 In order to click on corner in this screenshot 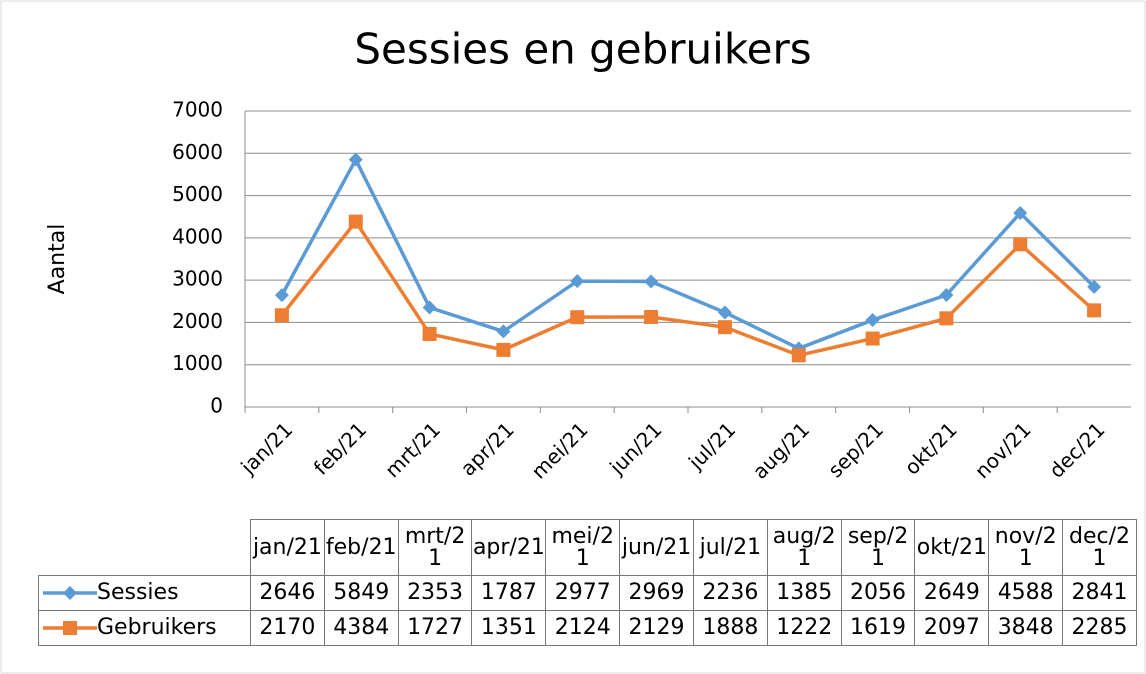, I will do `click(145, 548)`.